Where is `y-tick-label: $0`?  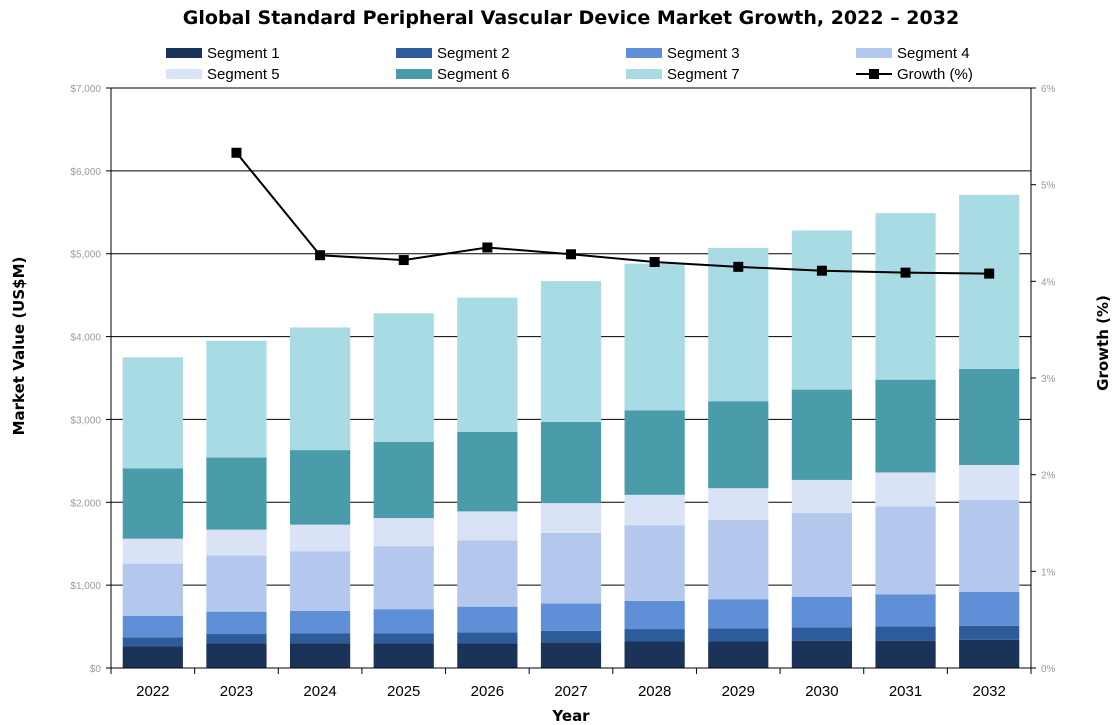 y-tick-label: $0 is located at coordinates (96, 669).